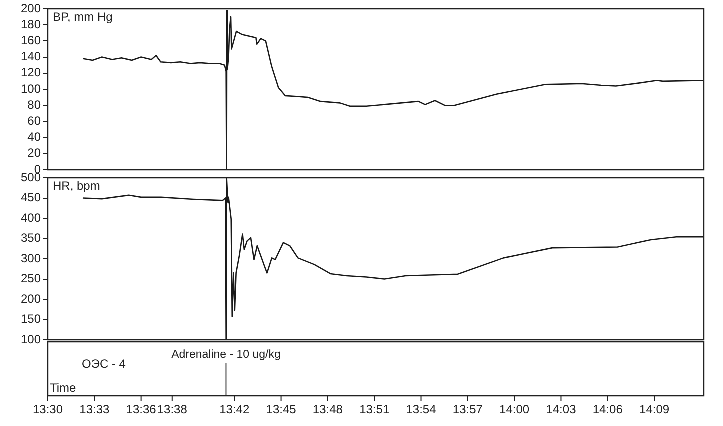 Image resolution: width=723 pixels, height=426 pixels. I want to click on ref-line-label: Adrenaline - 10 ug/kg, so click(226, 355).